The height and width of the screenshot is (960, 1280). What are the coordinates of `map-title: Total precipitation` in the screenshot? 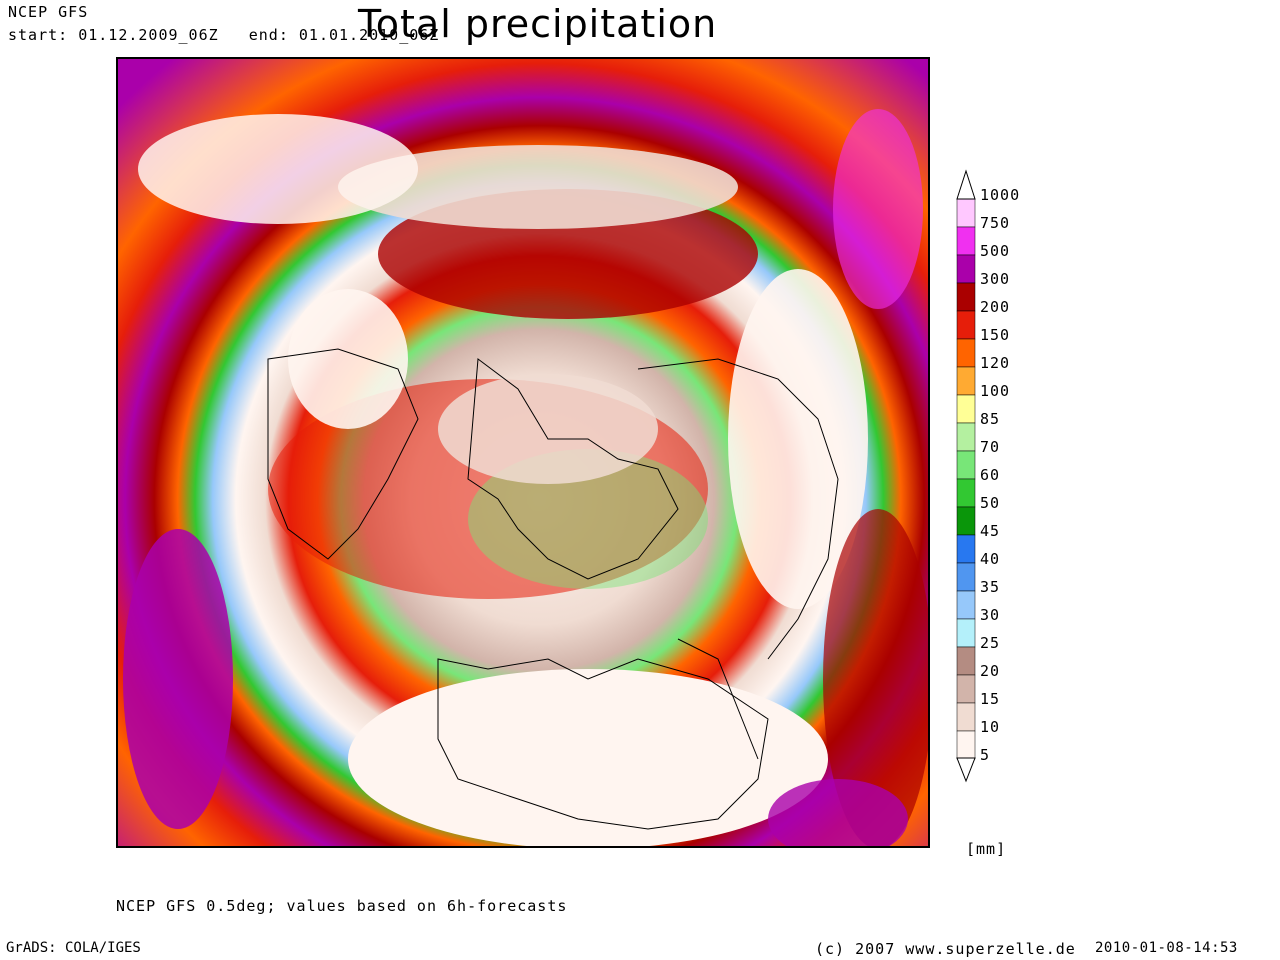 It's located at (538, 24).